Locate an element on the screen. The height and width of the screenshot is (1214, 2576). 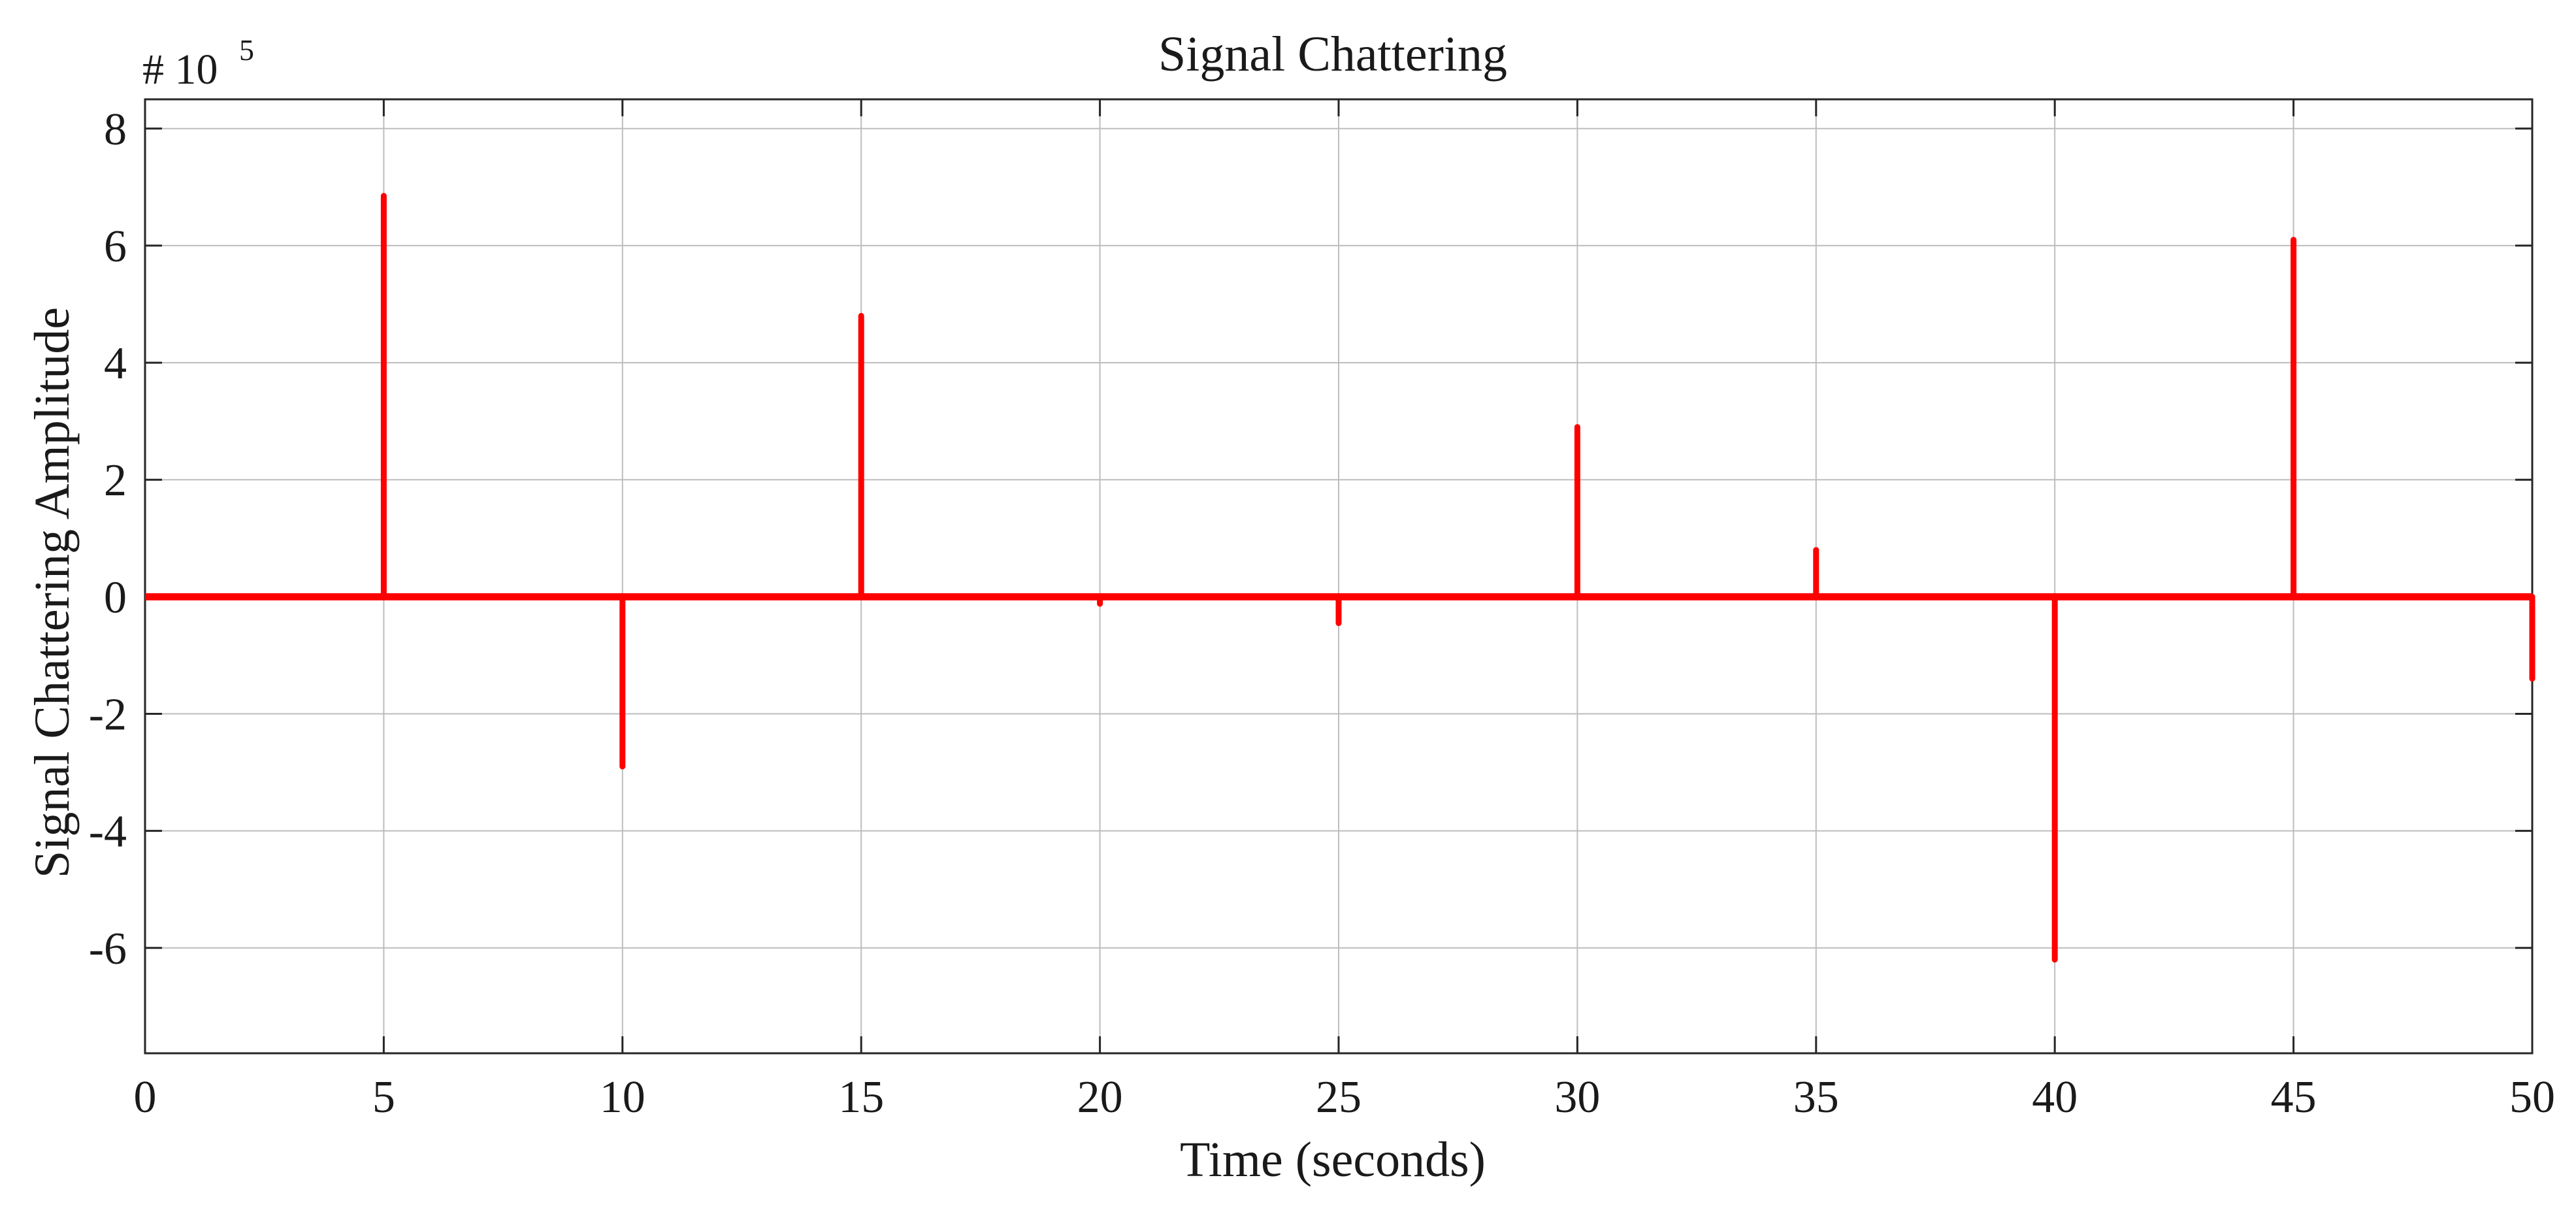
y-exponent-power: 5 is located at coordinates (246, 50).